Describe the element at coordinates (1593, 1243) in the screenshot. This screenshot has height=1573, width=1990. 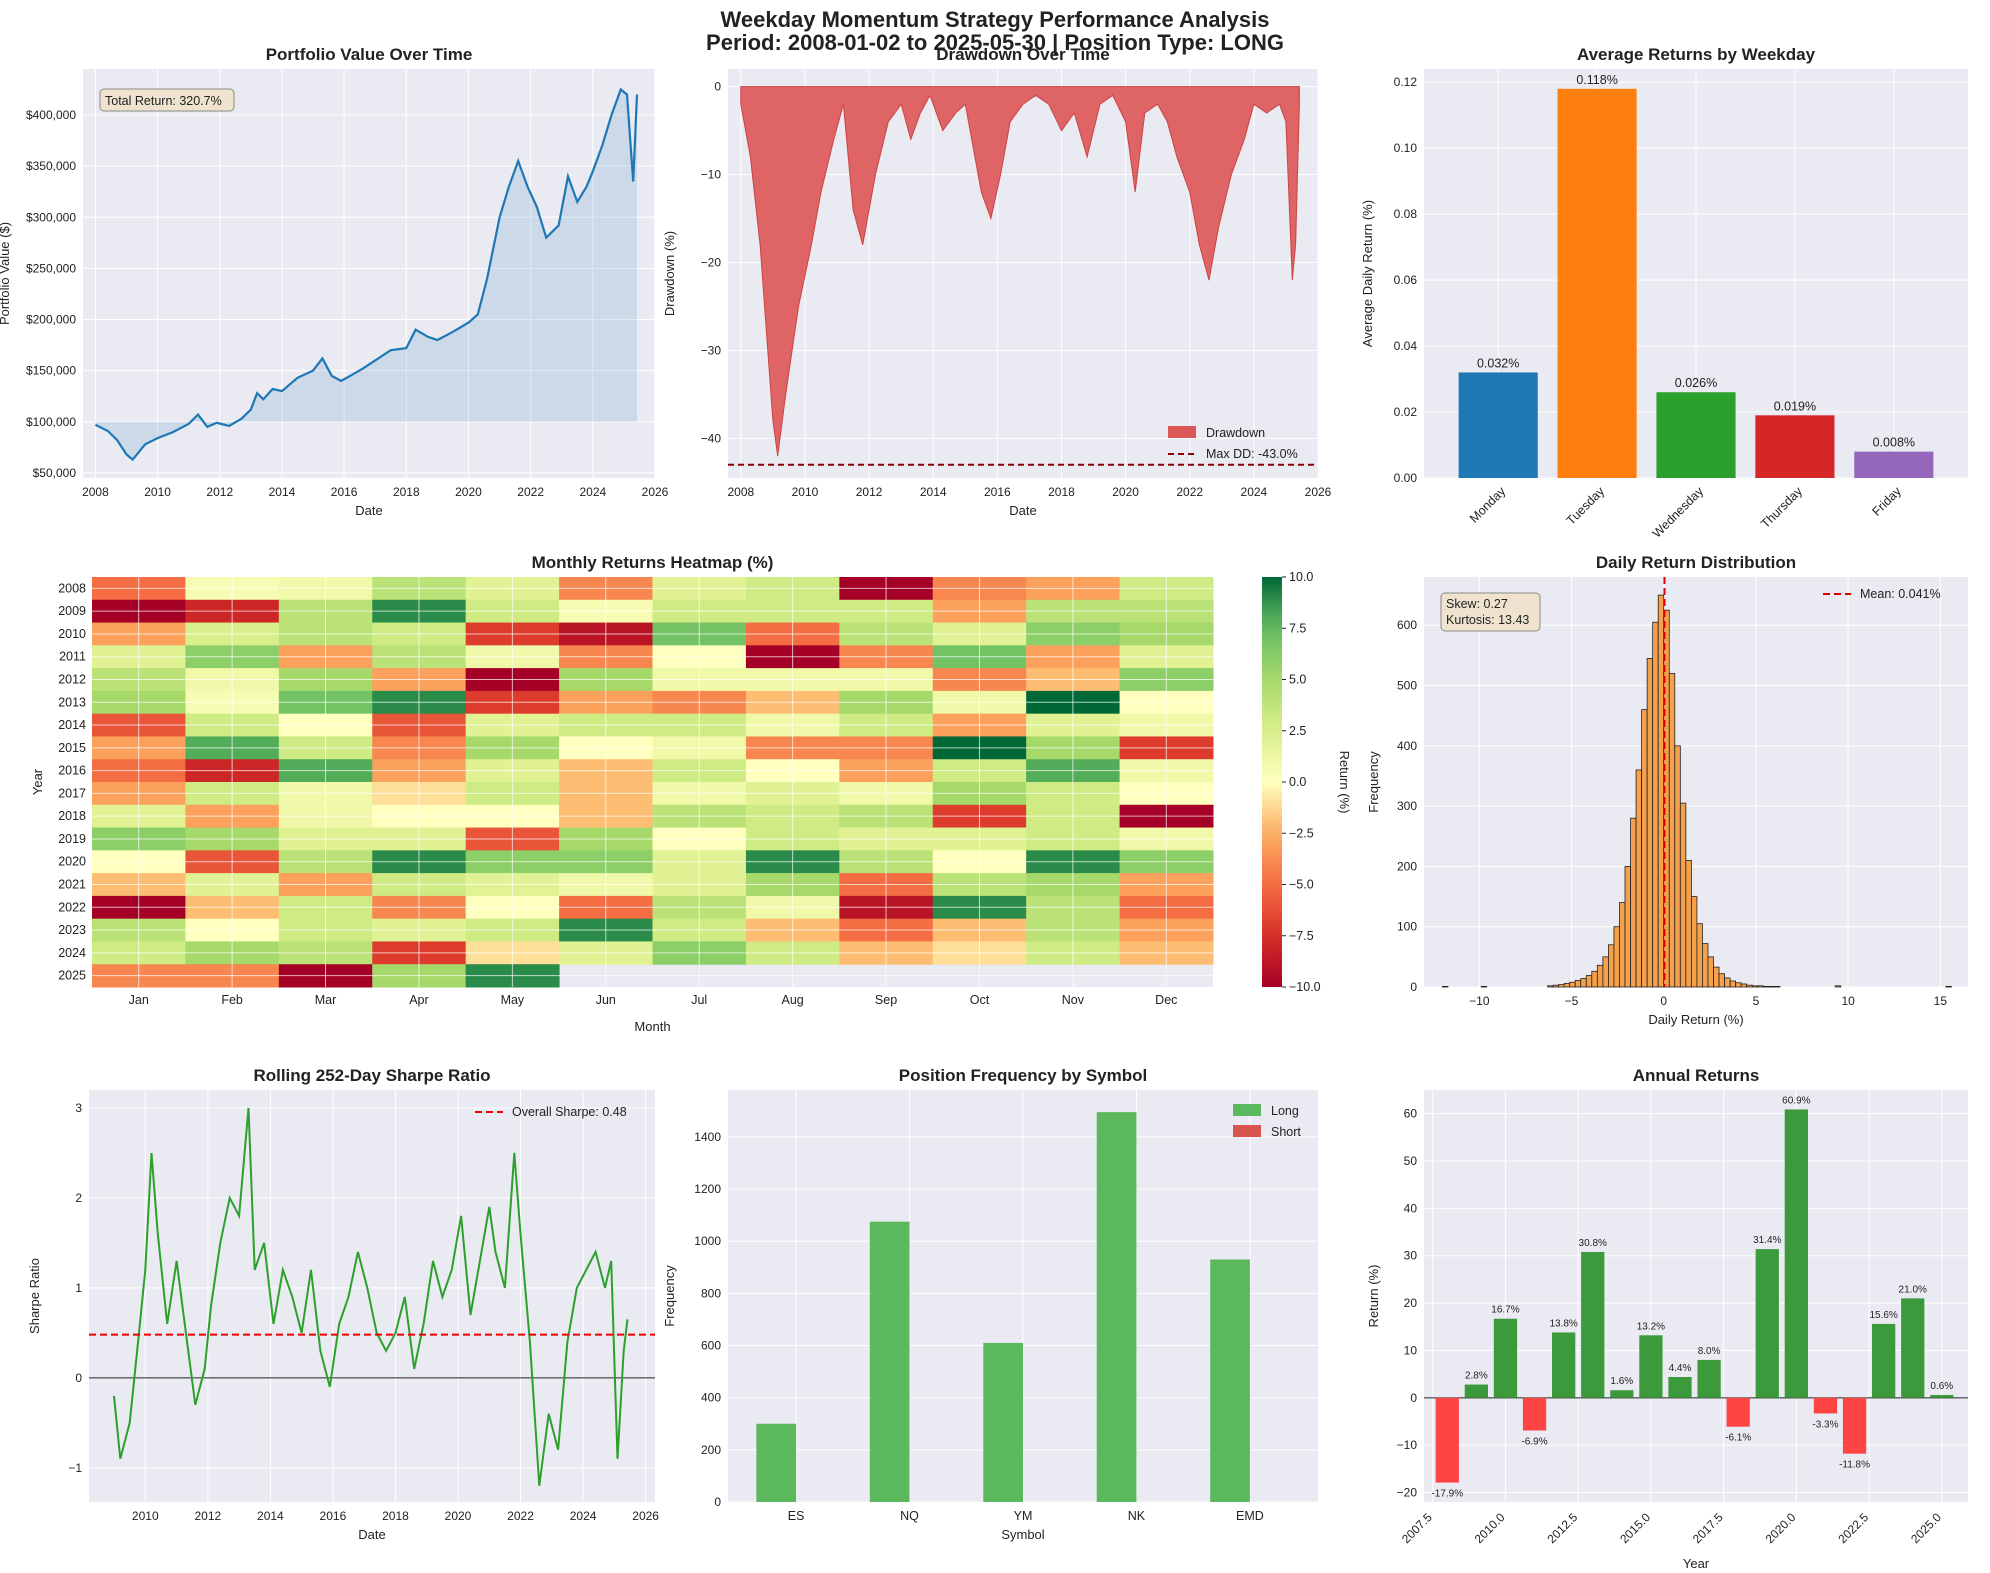
I see `annual-bar-label: 30.8%` at that location.